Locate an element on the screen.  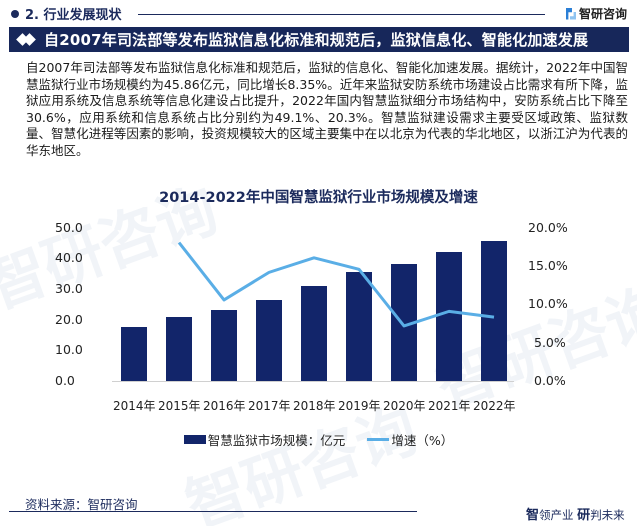
bar-swatch-icon is located at coordinates (194, 439).